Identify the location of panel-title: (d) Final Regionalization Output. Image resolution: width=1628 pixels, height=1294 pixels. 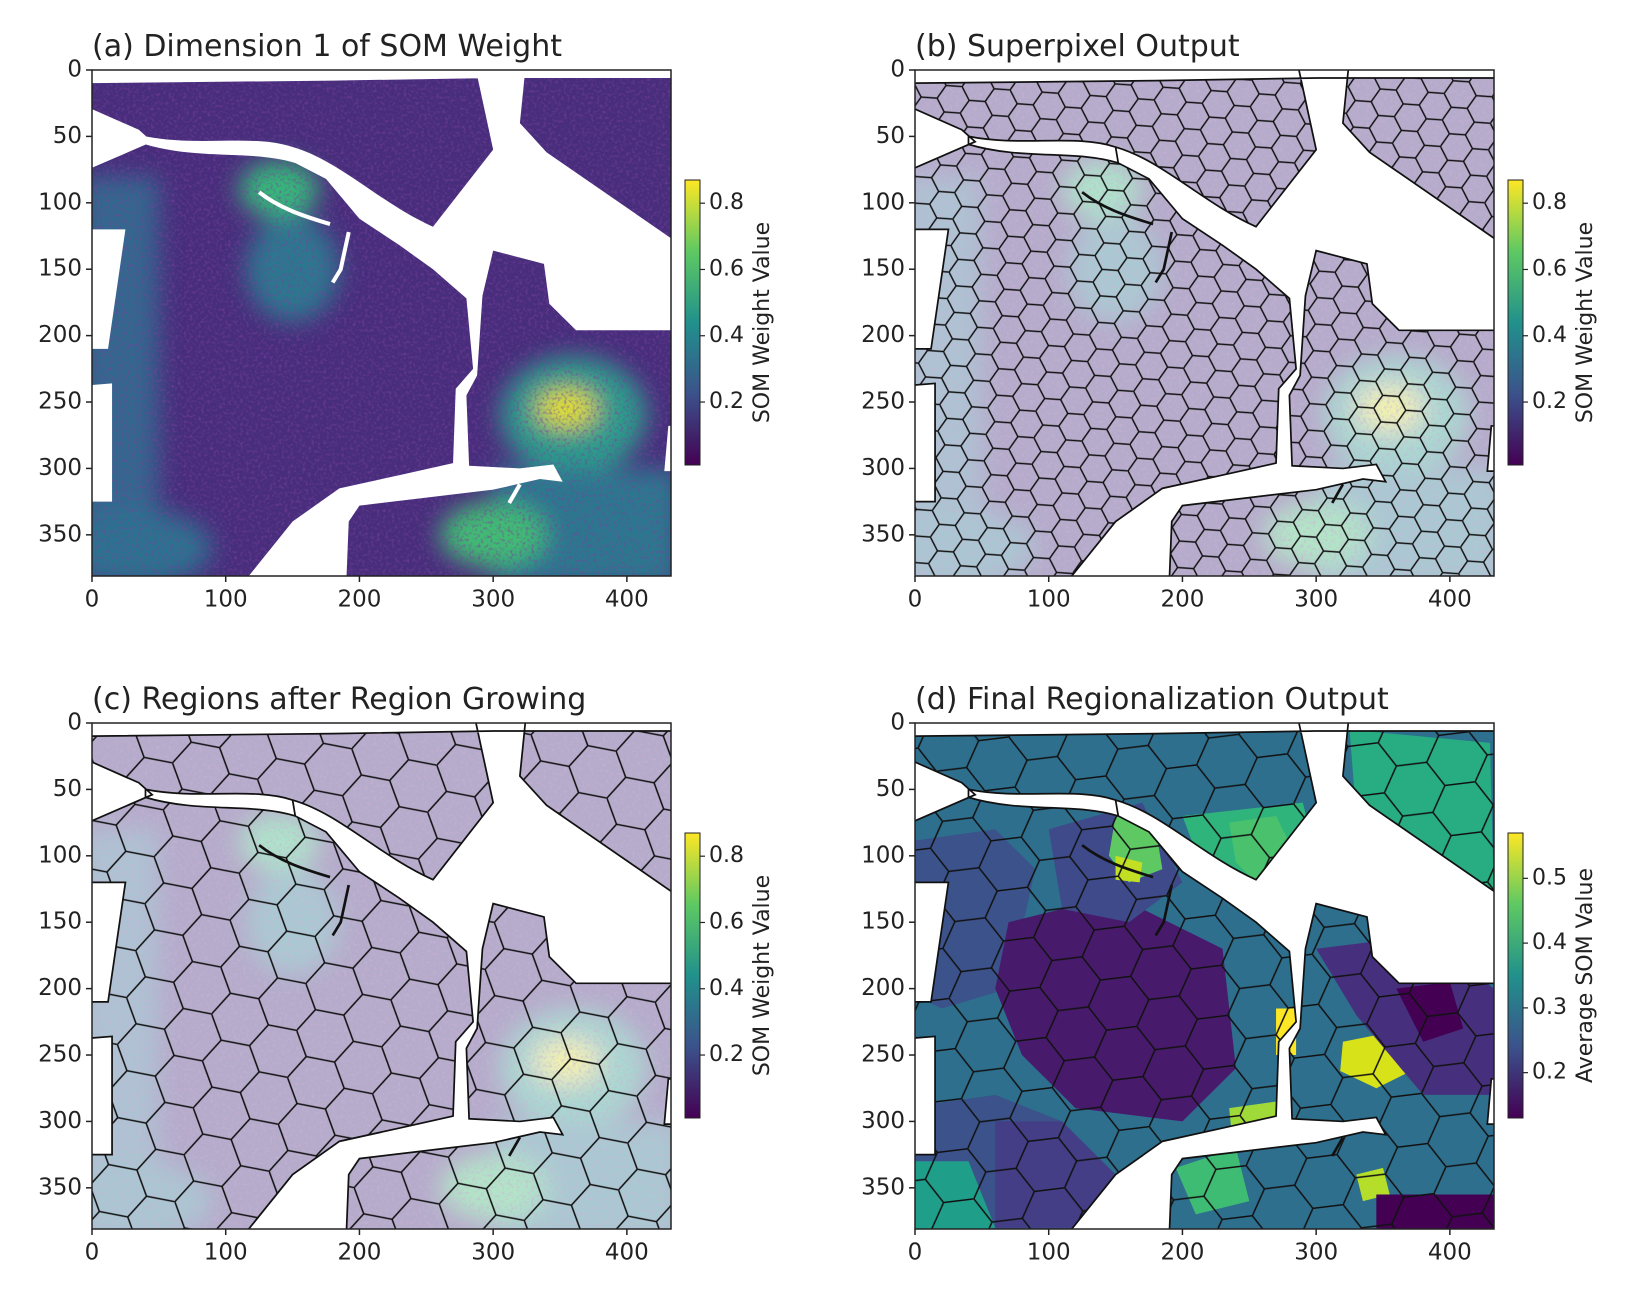
(1152, 699).